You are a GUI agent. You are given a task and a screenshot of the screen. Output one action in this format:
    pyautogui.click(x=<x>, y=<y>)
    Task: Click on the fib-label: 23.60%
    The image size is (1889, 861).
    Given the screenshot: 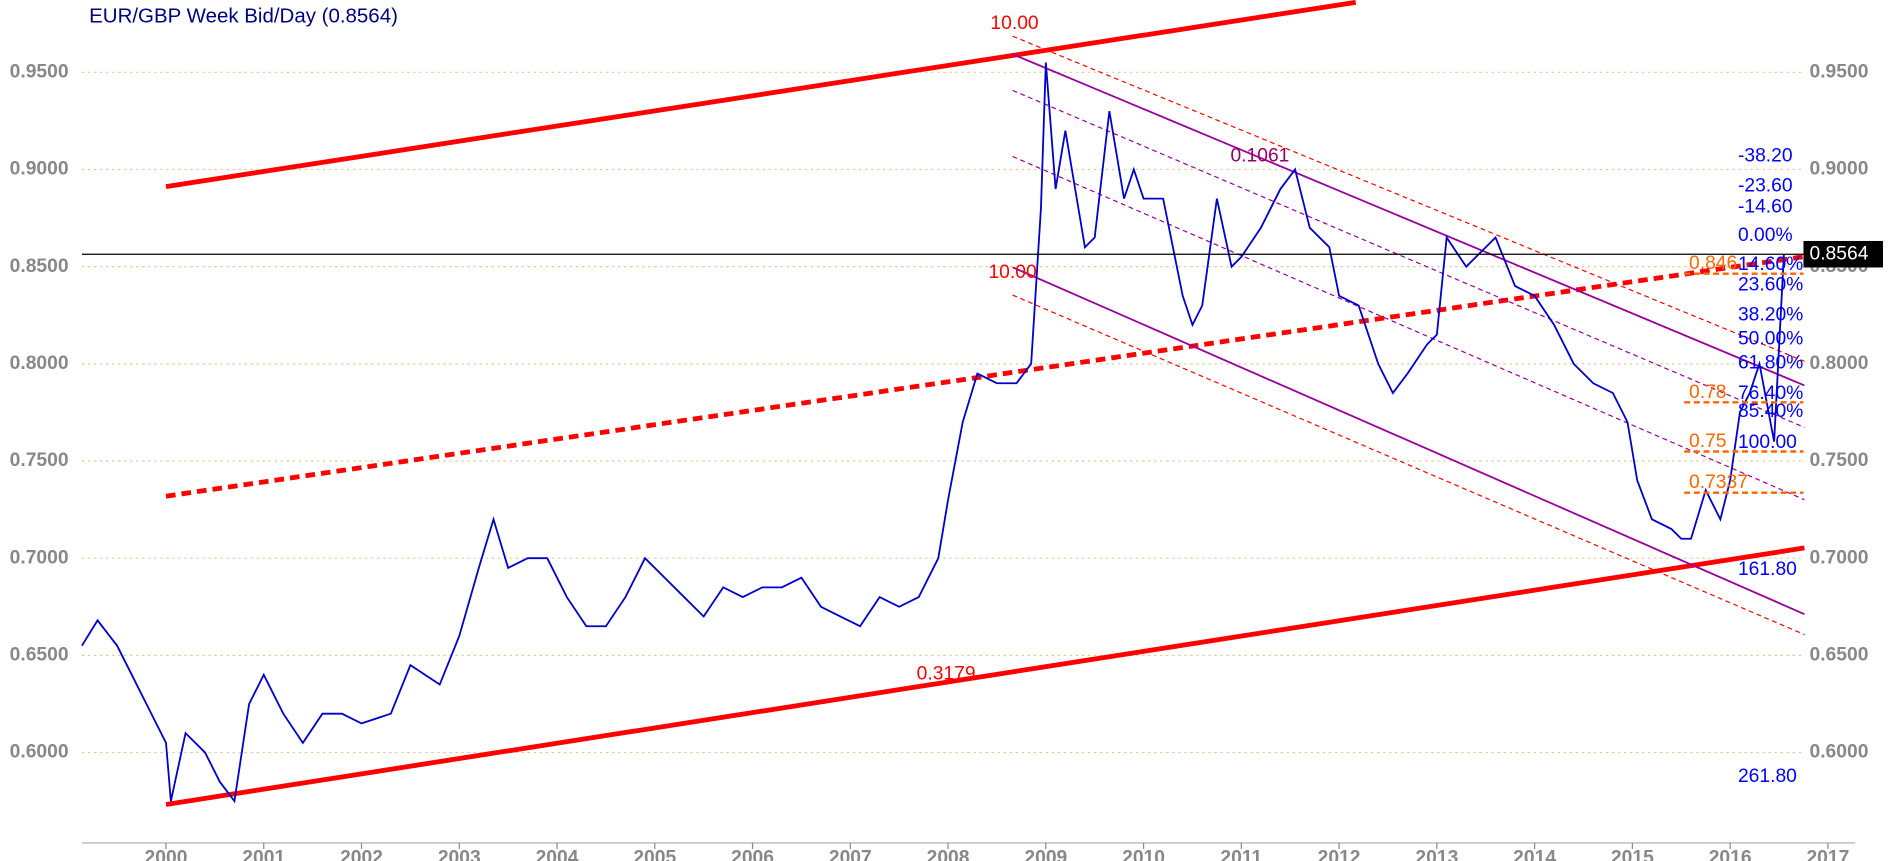 What is the action you would take?
    pyautogui.click(x=1770, y=284)
    